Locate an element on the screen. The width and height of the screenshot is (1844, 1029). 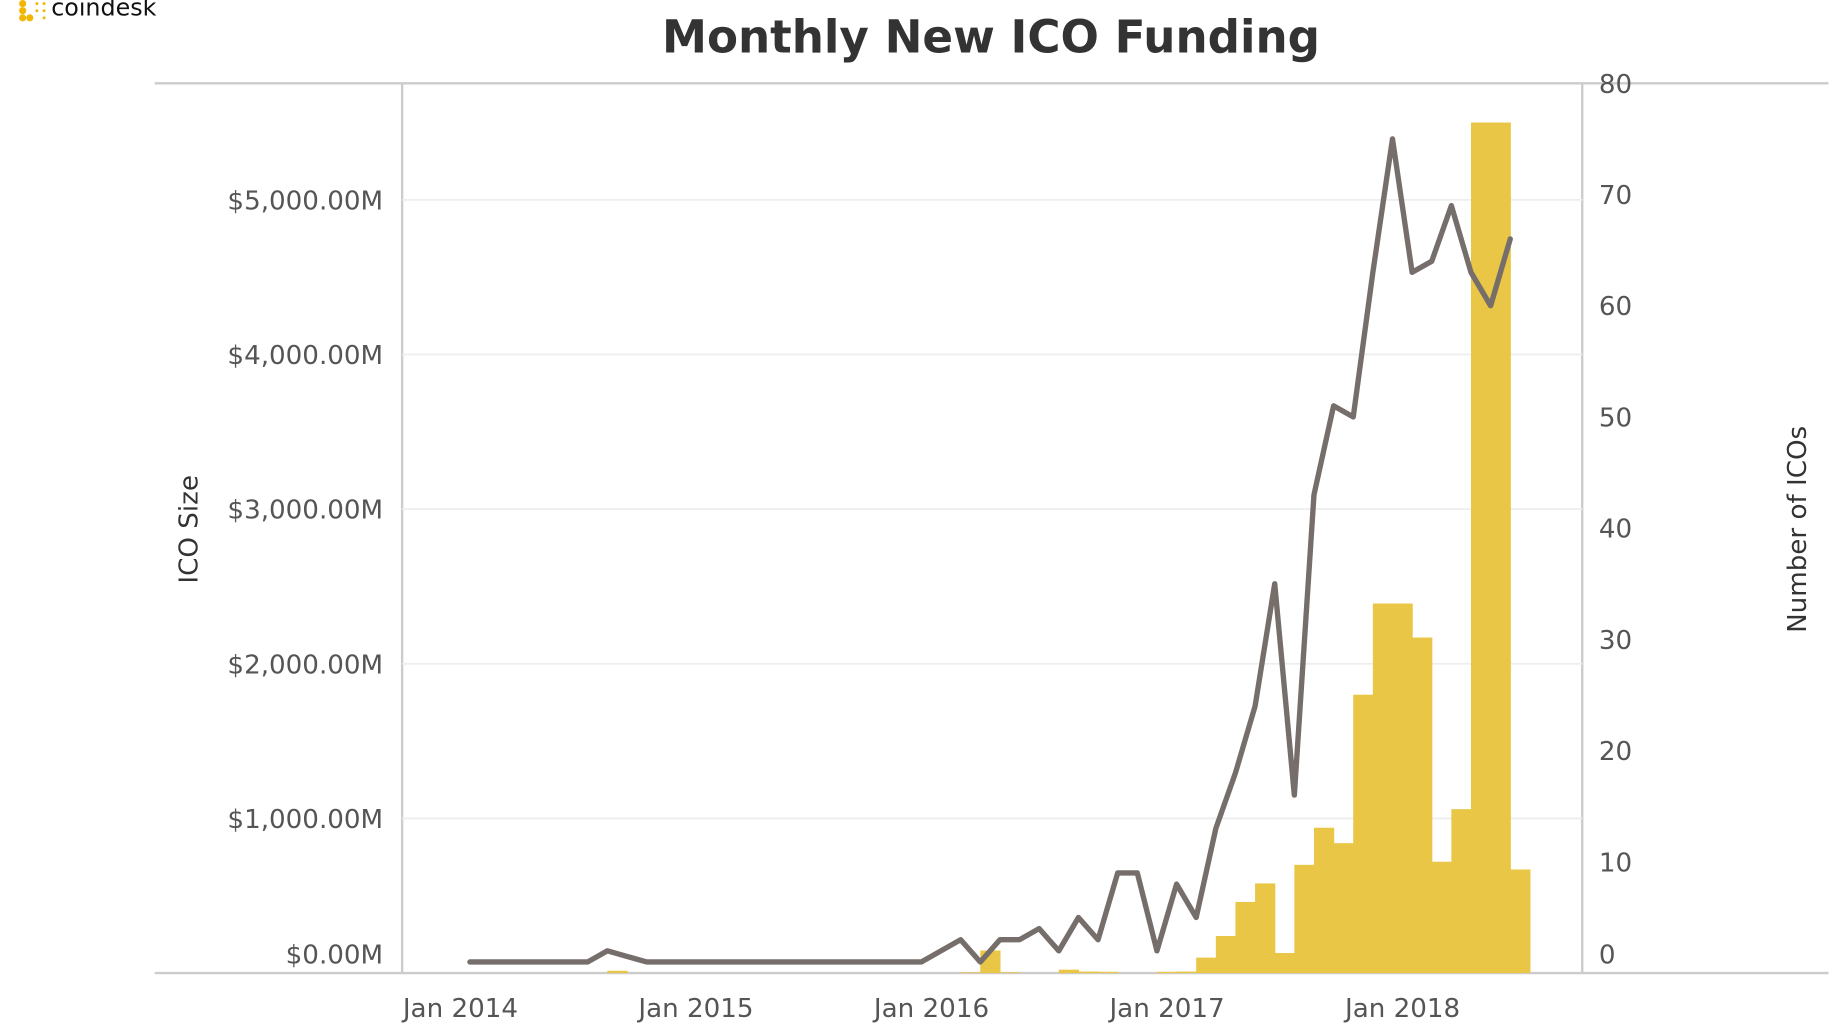
coindesk-logo: coindesk is located at coordinates (88, 10).